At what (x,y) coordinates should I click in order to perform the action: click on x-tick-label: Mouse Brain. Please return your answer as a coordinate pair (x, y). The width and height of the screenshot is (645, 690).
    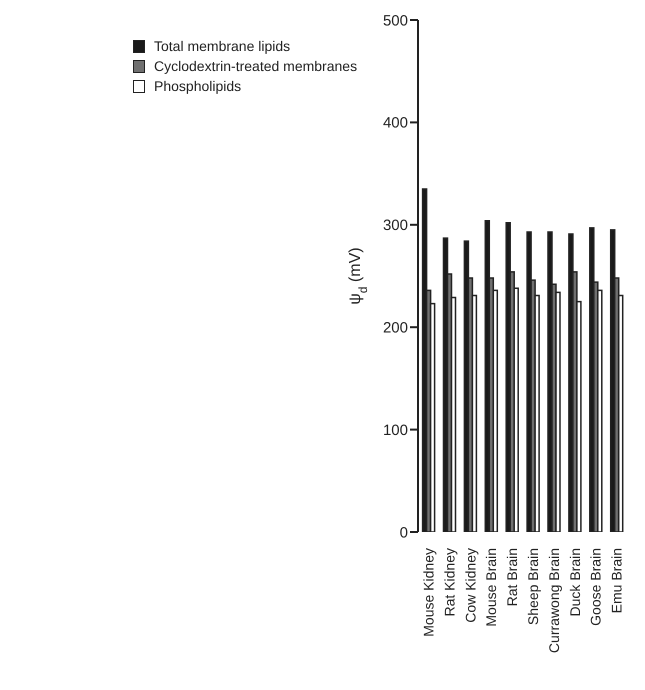
    Looking at the image, I should click on (491, 587).